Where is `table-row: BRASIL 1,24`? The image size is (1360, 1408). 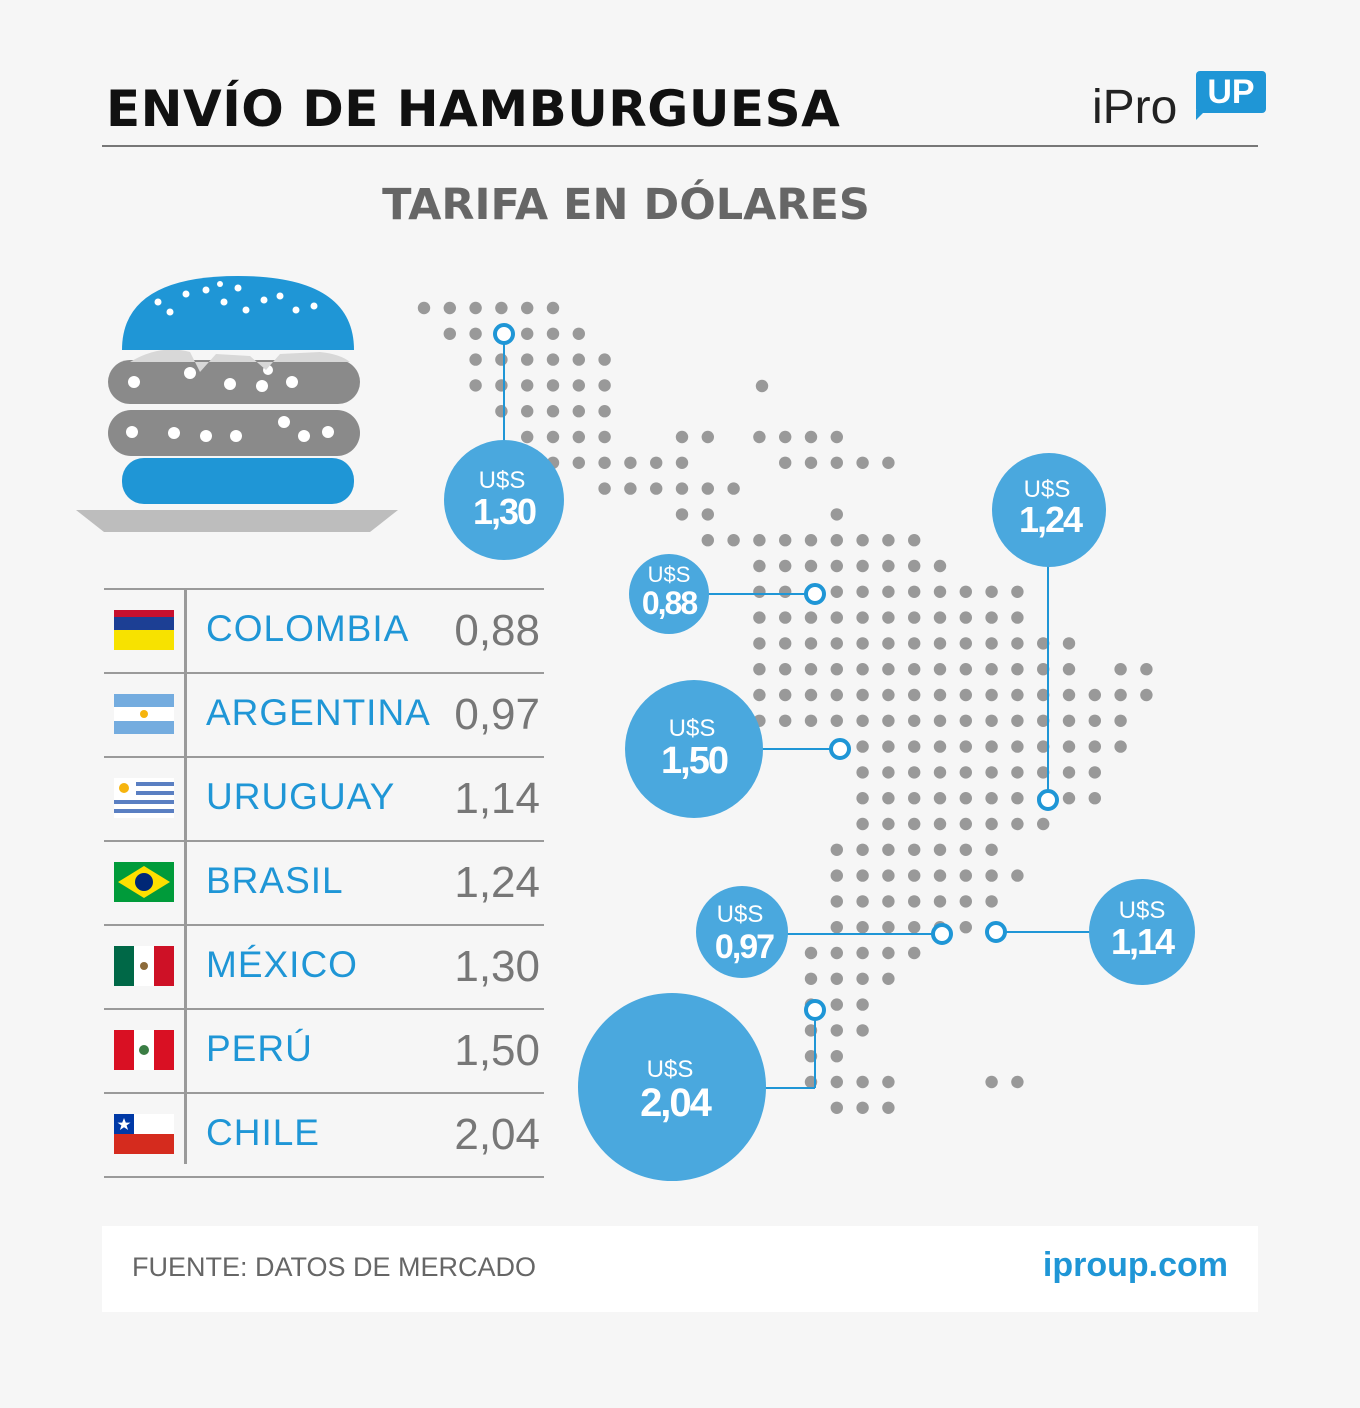
table-row: BRASIL 1,24 is located at coordinates (324, 882).